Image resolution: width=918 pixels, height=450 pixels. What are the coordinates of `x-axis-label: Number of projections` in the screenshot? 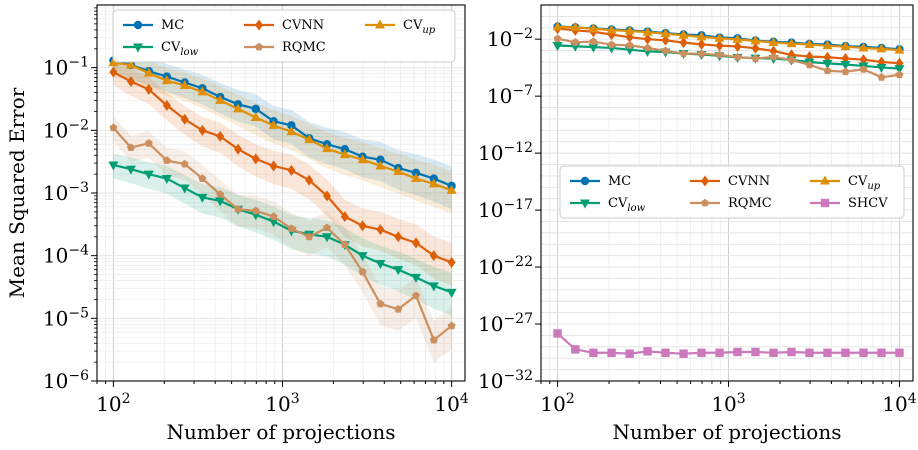 It's located at (727, 432).